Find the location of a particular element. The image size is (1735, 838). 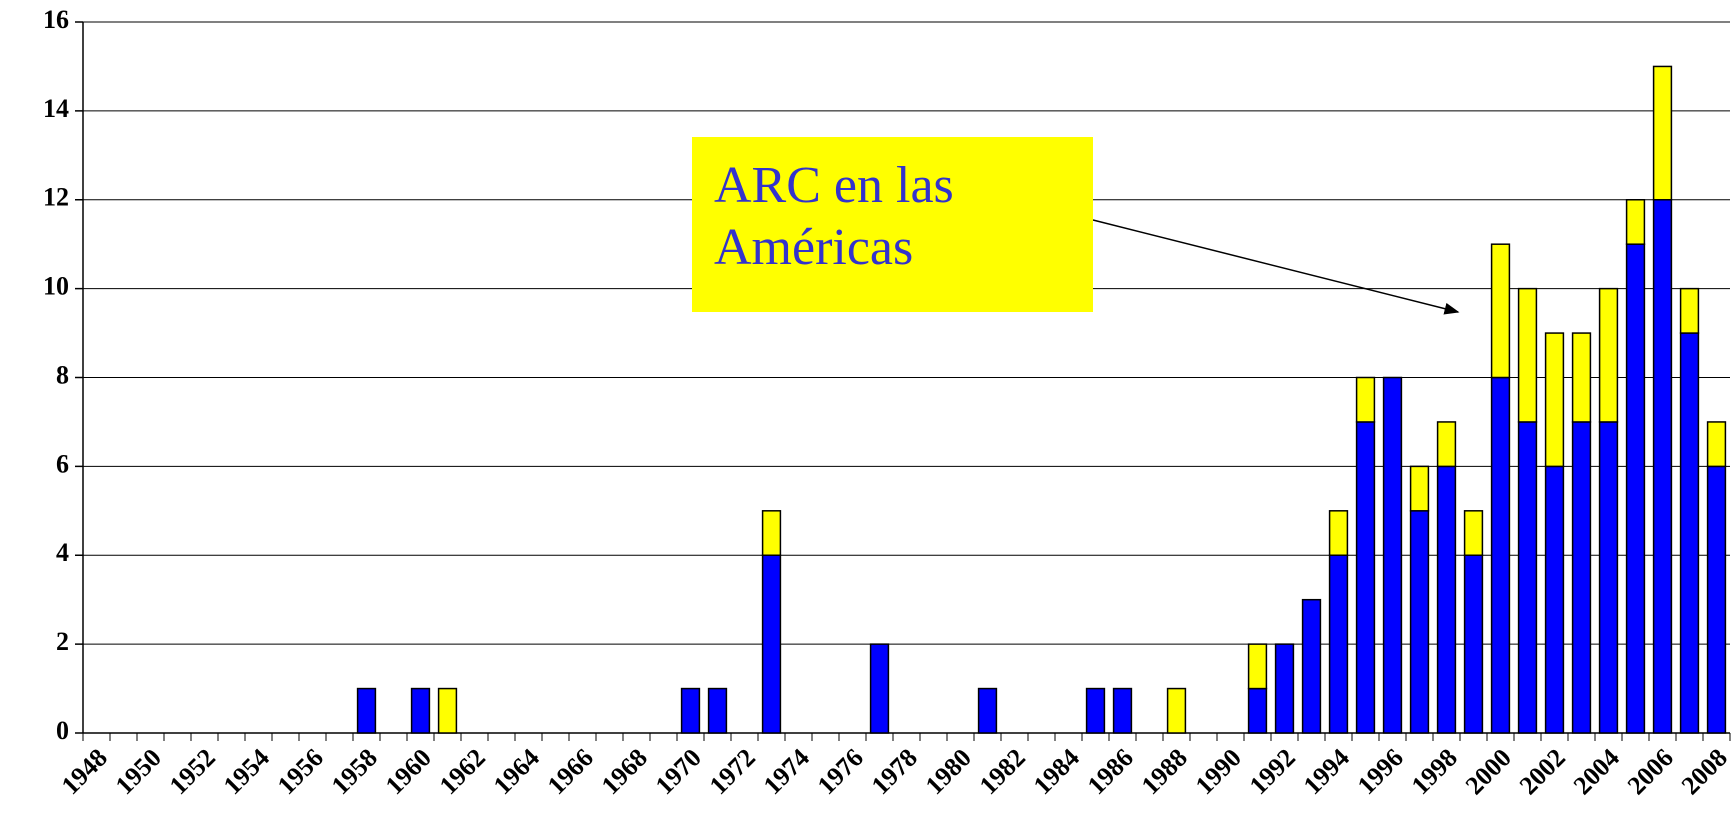

x-tick-label: 1976 is located at coordinates (840, 771).